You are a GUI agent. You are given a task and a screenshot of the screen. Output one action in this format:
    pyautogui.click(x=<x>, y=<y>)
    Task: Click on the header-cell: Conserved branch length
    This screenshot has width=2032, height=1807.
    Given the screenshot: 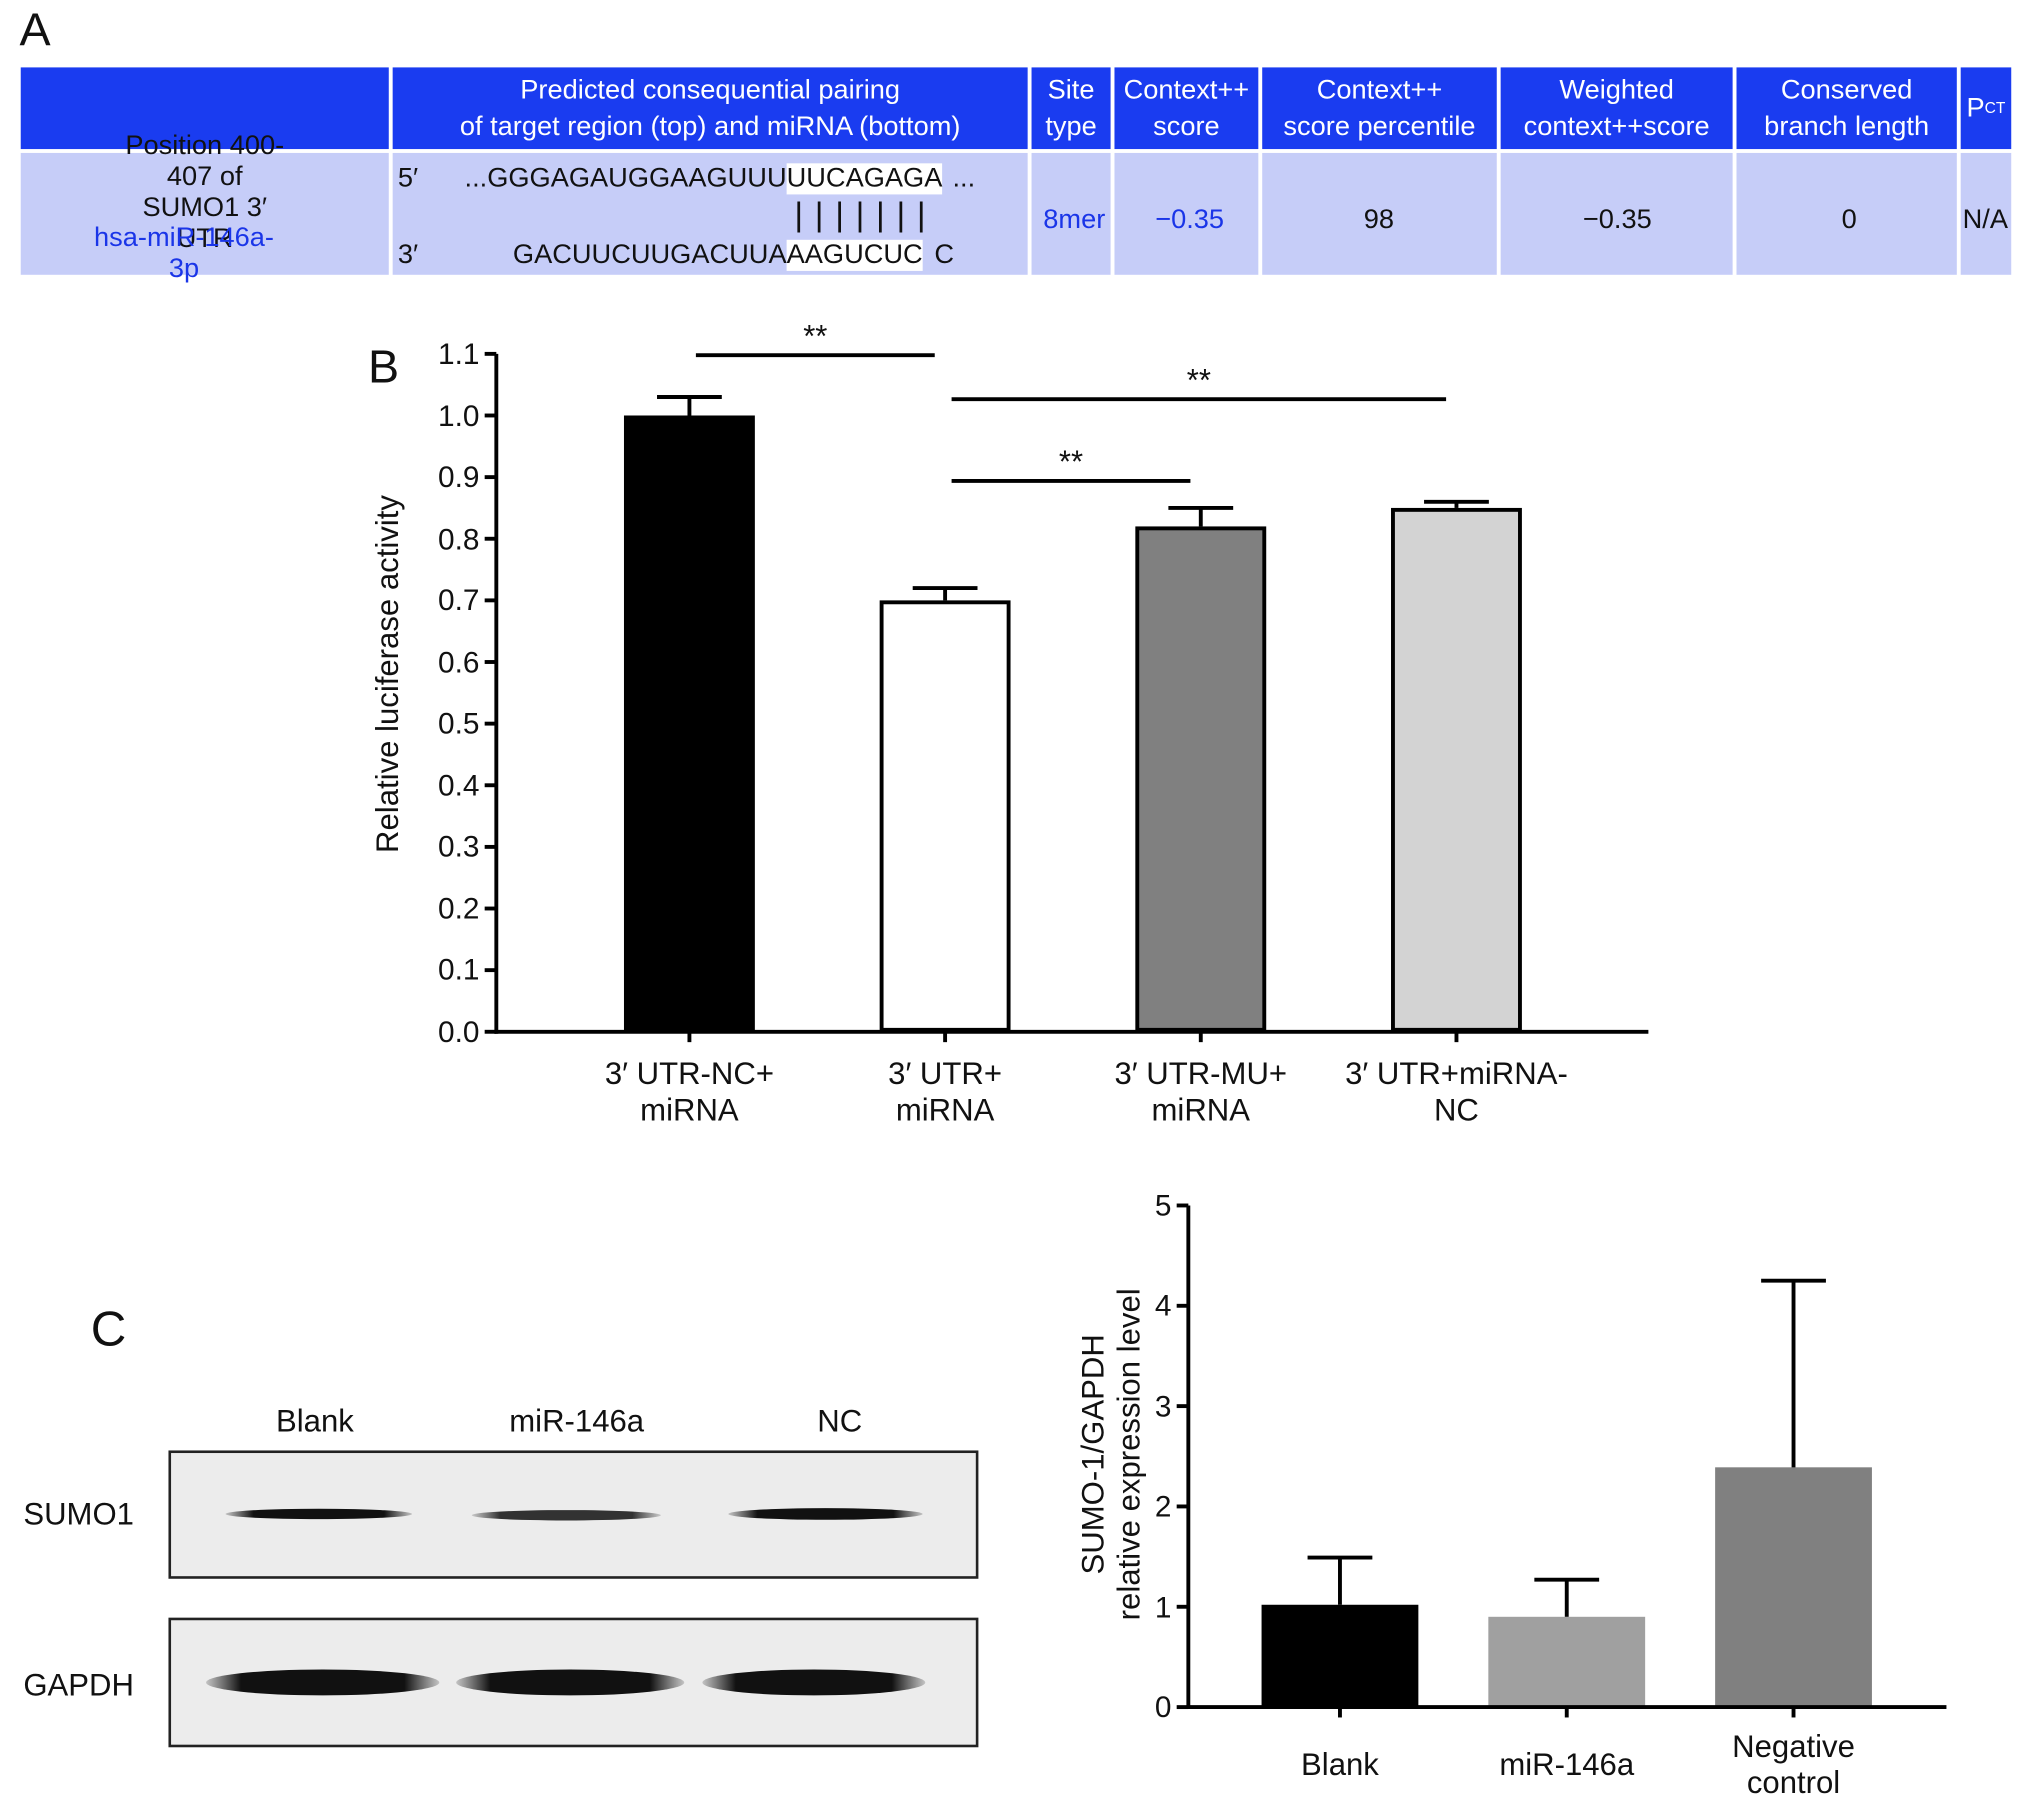 What is the action you would take?
    pyautogui.click(x=1846, y=108)
    